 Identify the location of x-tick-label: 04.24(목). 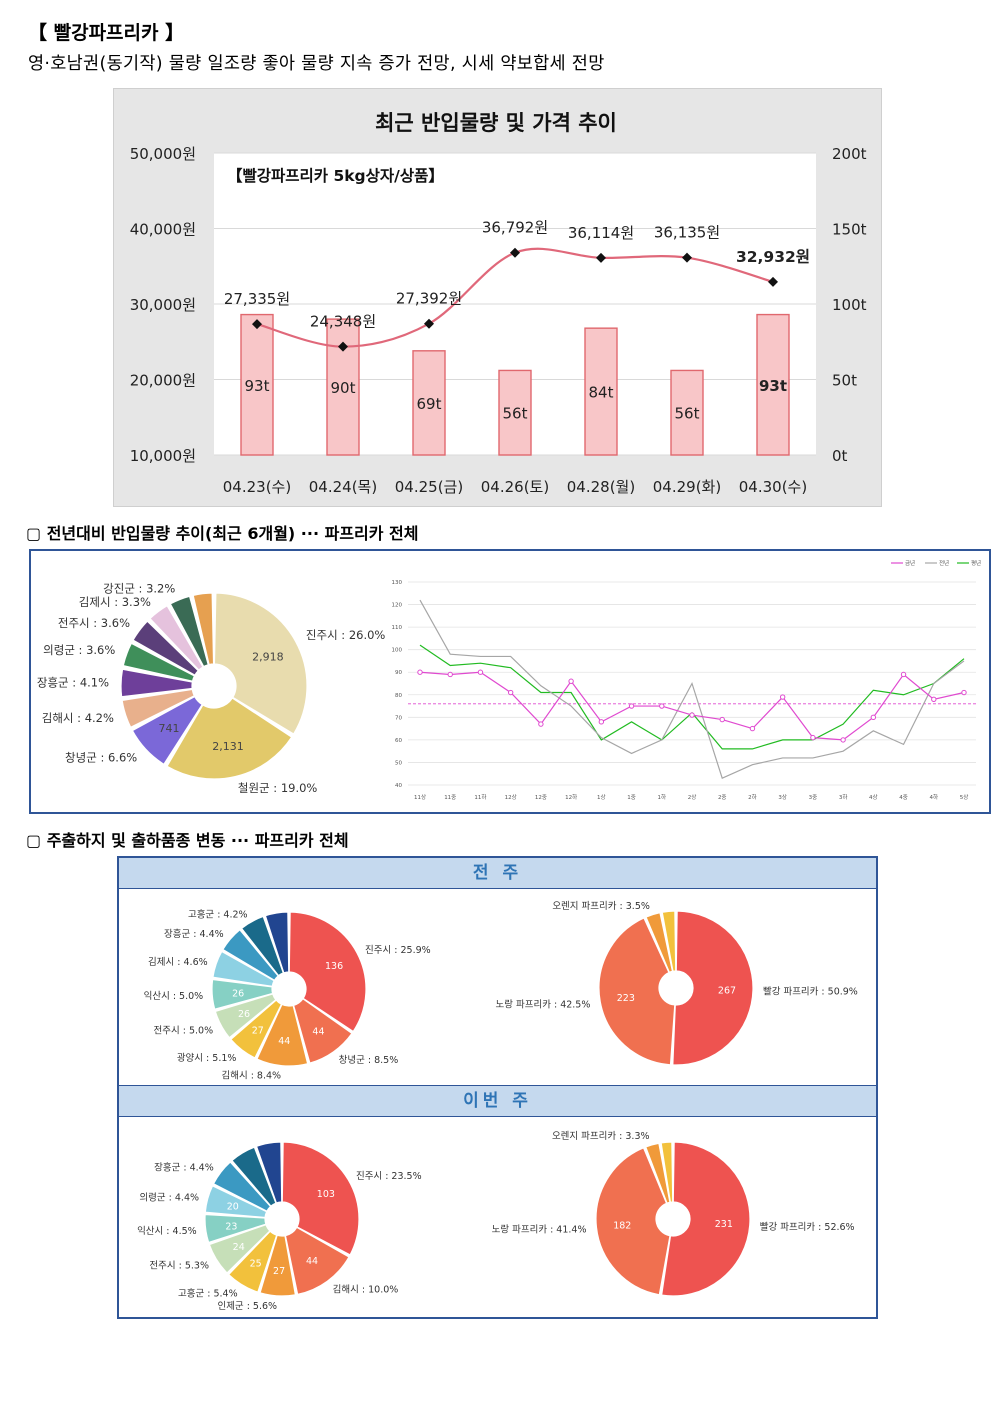
(343, 487).